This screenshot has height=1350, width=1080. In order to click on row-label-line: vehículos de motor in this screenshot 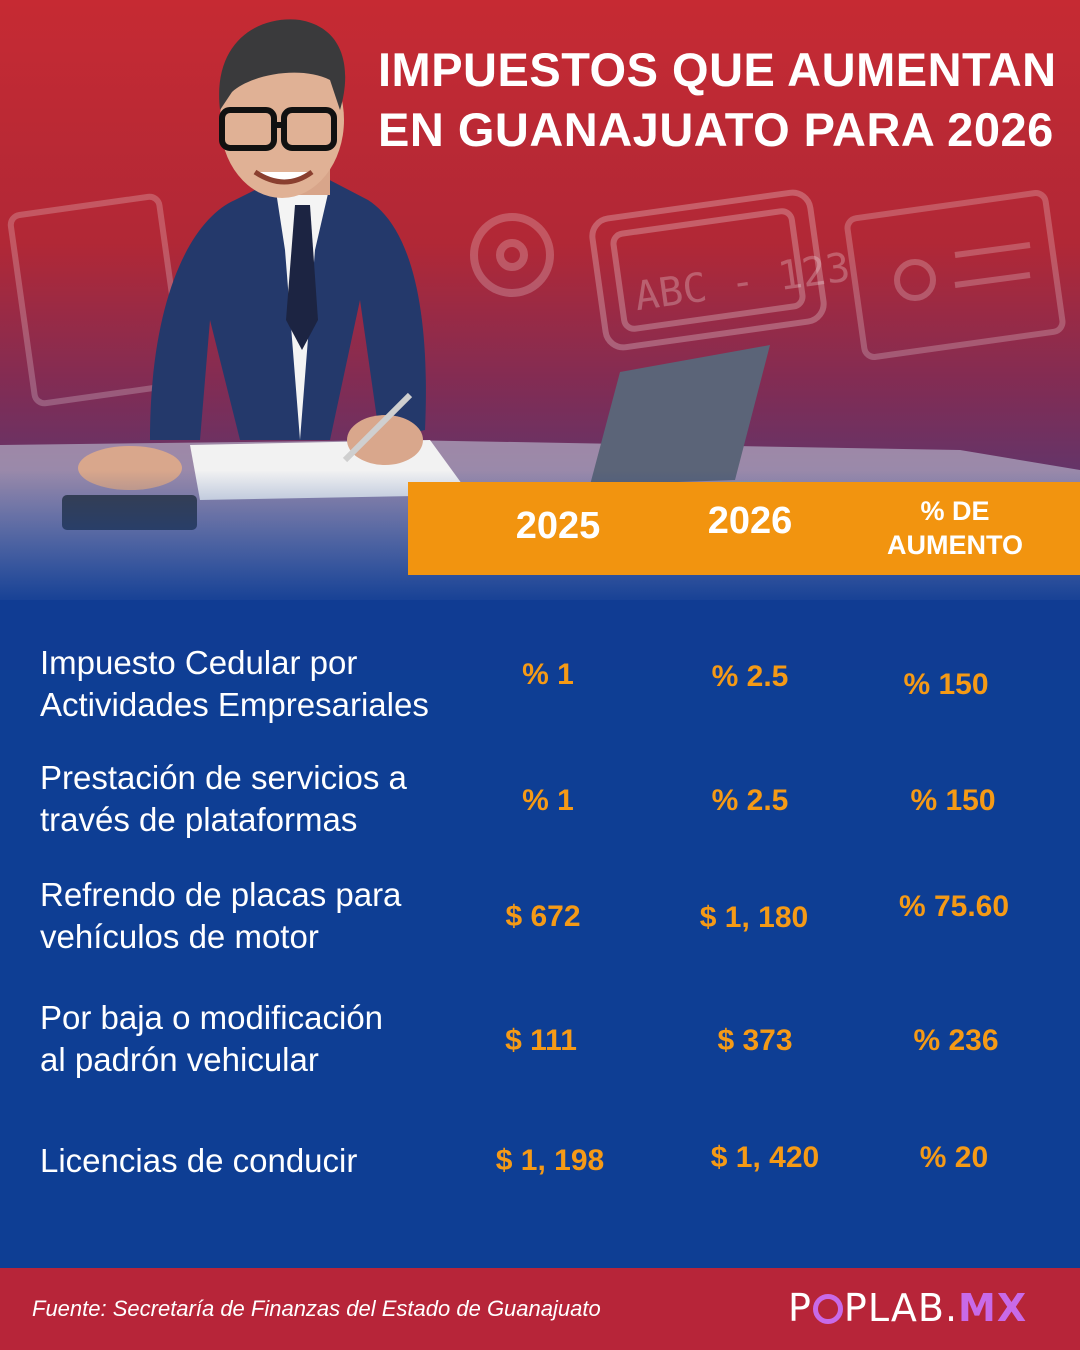, I will do `click(179, 936)`.